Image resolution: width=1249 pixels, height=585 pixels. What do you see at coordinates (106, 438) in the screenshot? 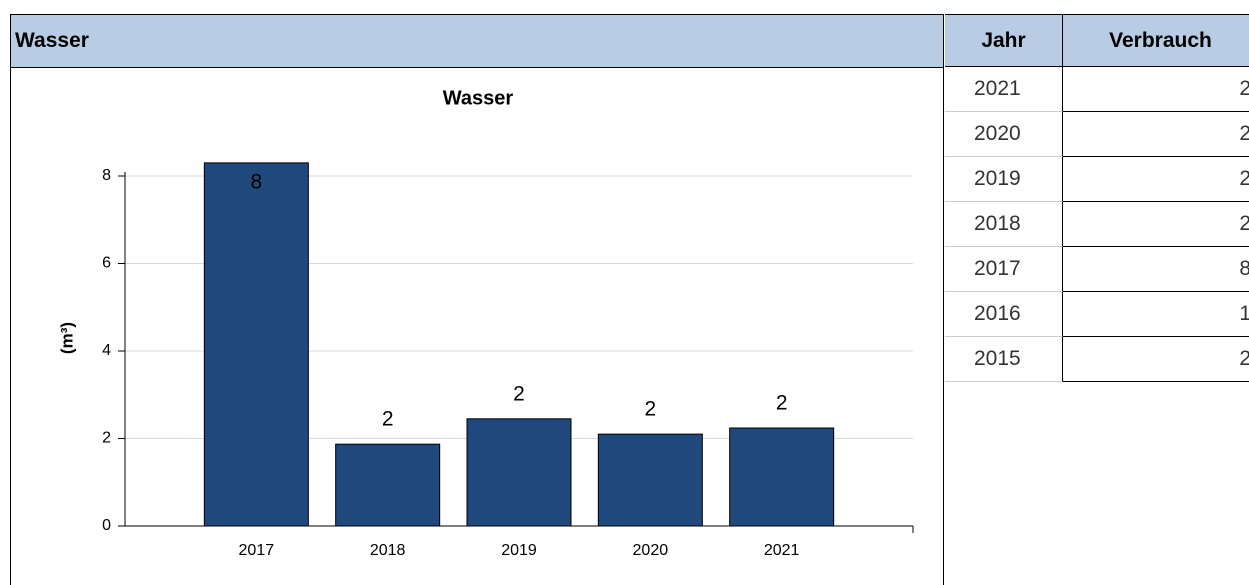
I see `y-tick-label: 2` at bounding box center [106, 438].